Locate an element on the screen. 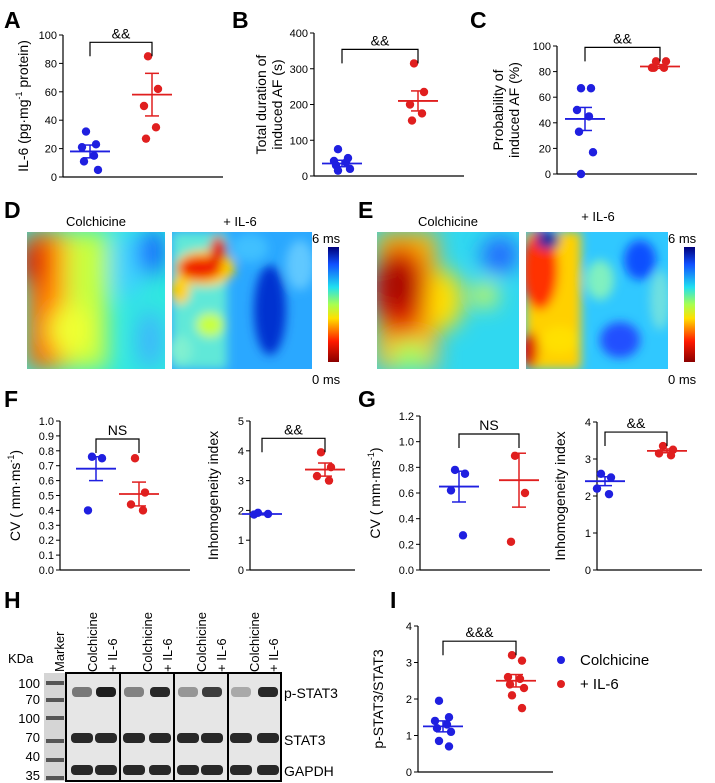 The height and width of the screenshot is (783, 715). colorbar-d is located at coordinates (333, 304).